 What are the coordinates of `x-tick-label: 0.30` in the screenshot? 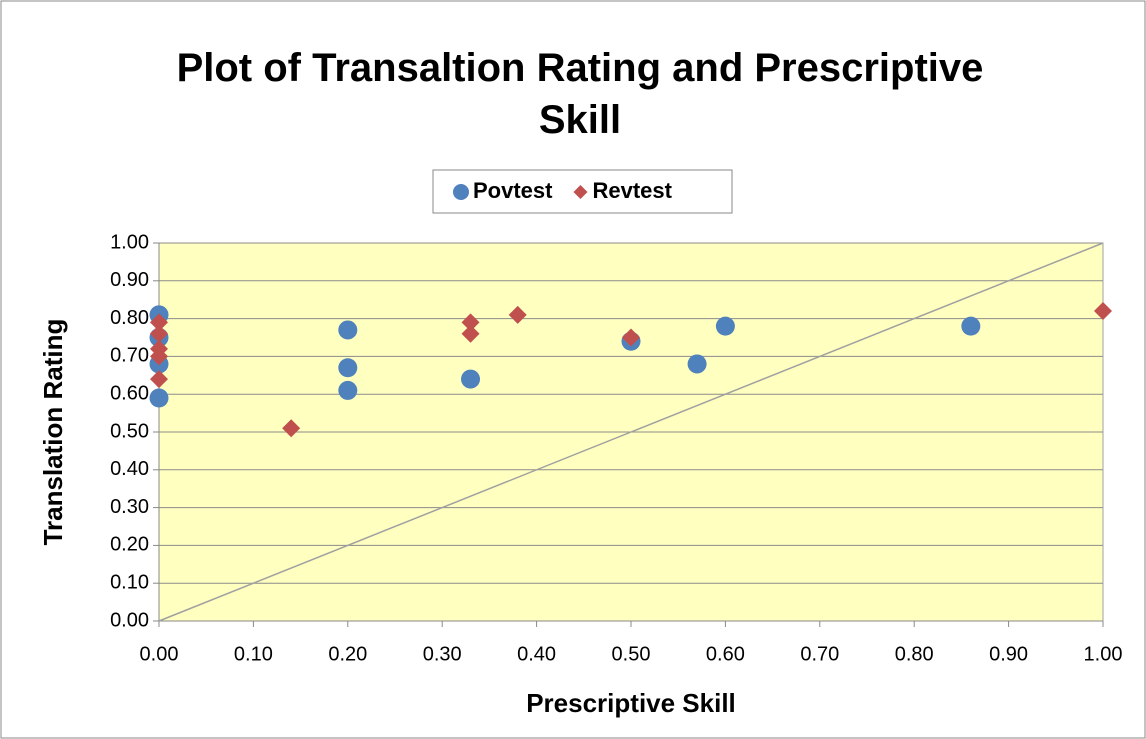 It's located at (442, 654).